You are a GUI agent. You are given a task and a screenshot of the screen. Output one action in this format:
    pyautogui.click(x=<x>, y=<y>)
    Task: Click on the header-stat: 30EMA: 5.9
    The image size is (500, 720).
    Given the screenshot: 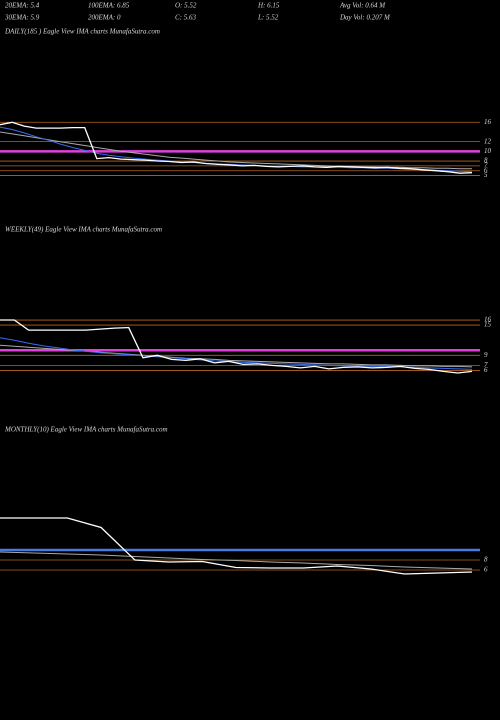 What is the action you would take?
    pyautogui.click(x=22, y=18)
    